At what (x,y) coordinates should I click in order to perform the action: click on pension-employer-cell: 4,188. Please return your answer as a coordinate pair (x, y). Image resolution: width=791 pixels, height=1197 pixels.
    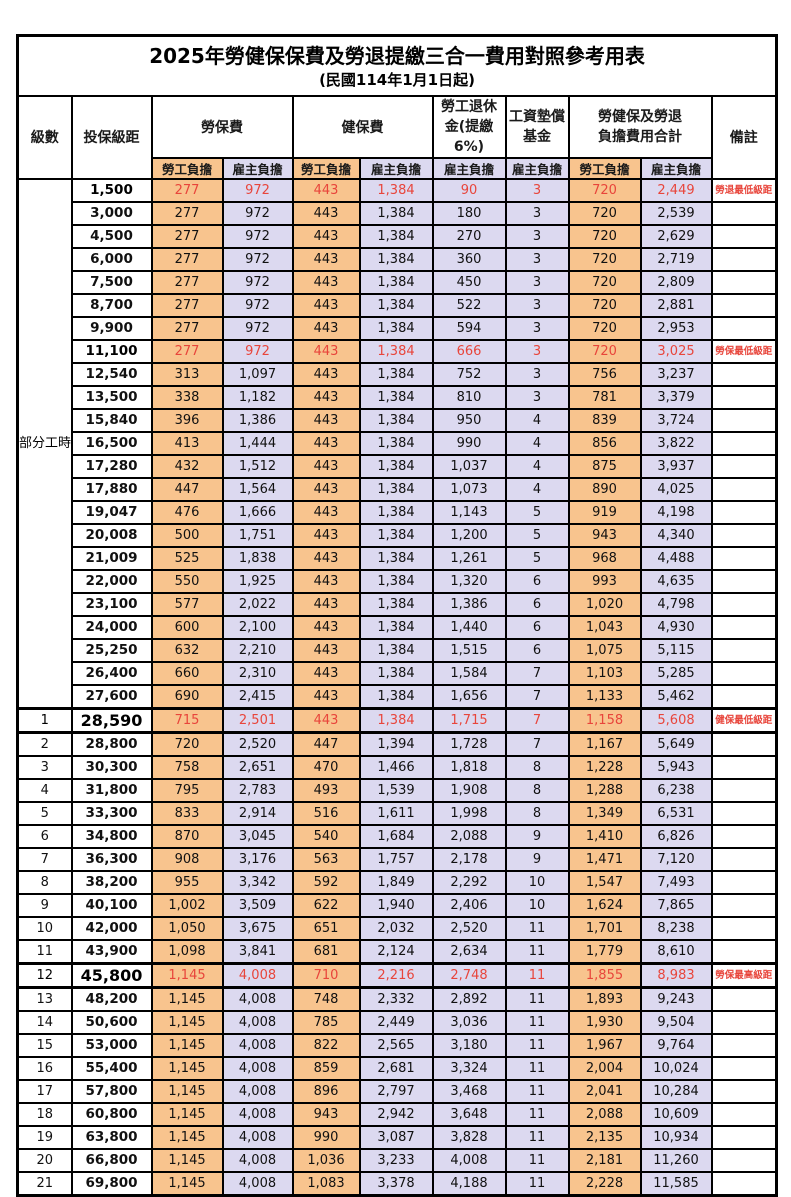
    Looking at the image, I should click on (469, 1184).